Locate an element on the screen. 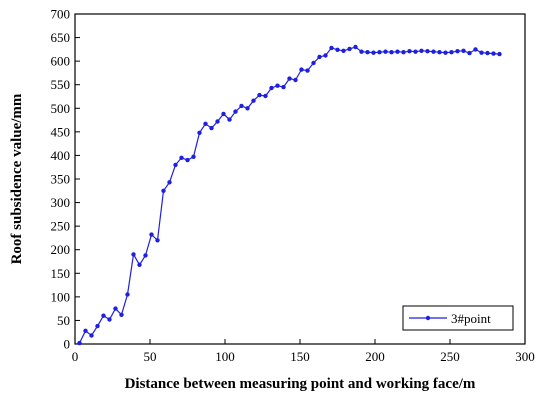 The width and height of the screenshot is (550, 402). y-tick-label: 600 is located at coordinates (61, 61).